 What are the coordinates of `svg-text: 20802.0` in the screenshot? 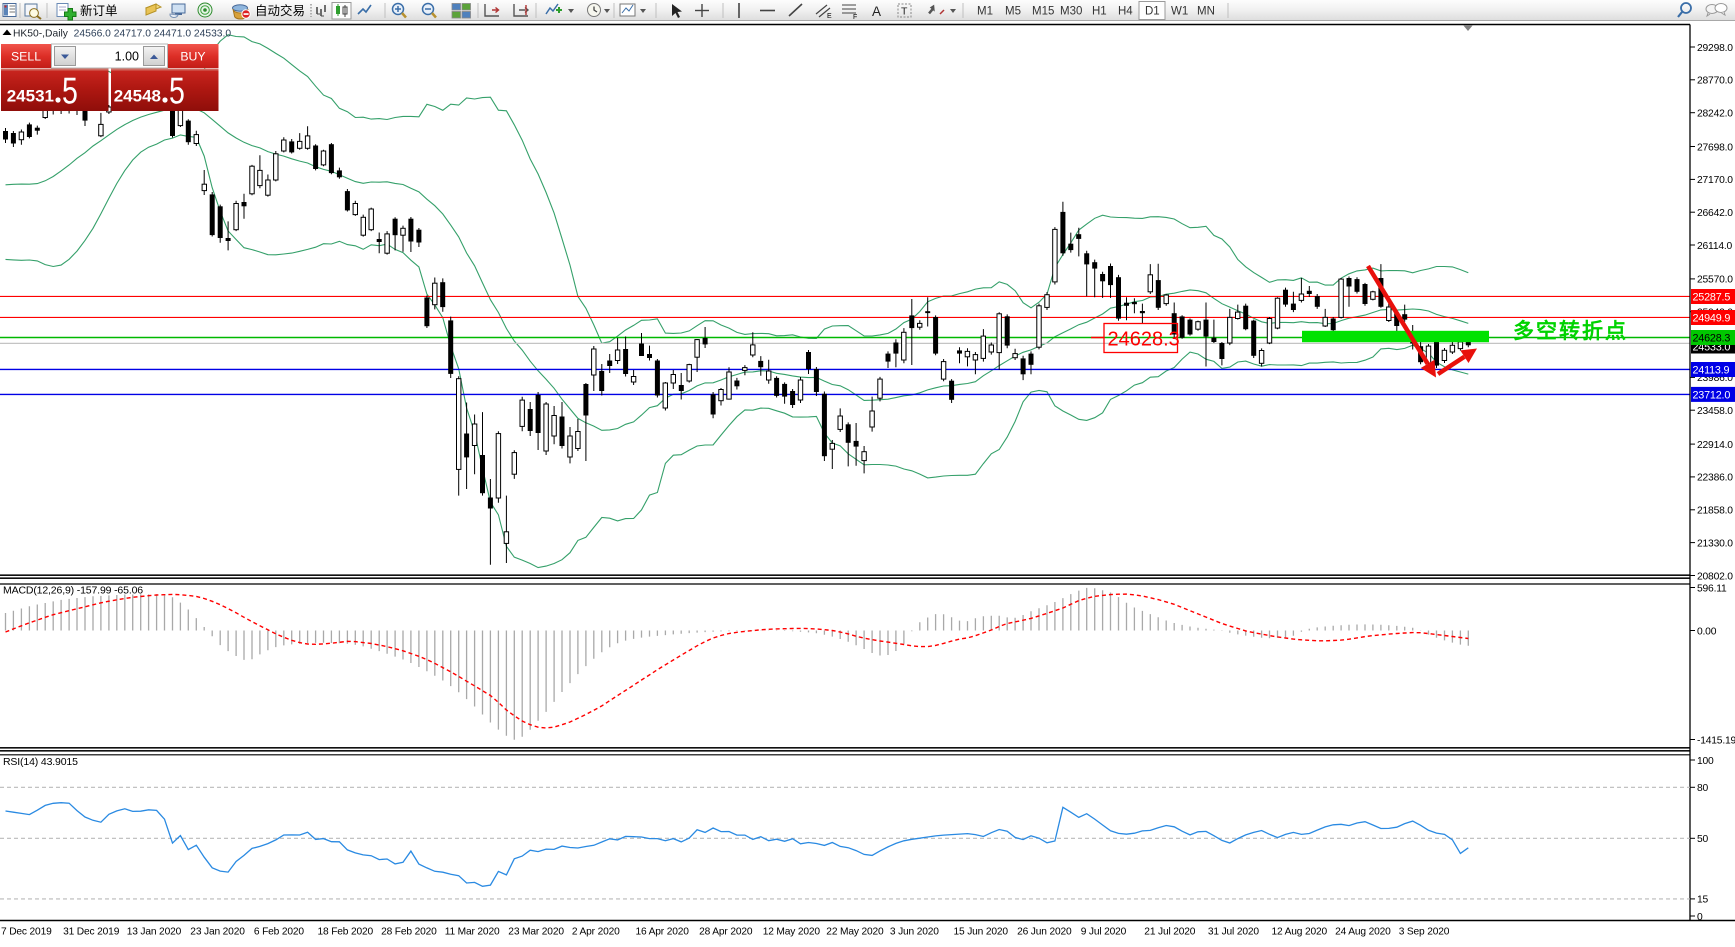 It's located at (1715, 576).